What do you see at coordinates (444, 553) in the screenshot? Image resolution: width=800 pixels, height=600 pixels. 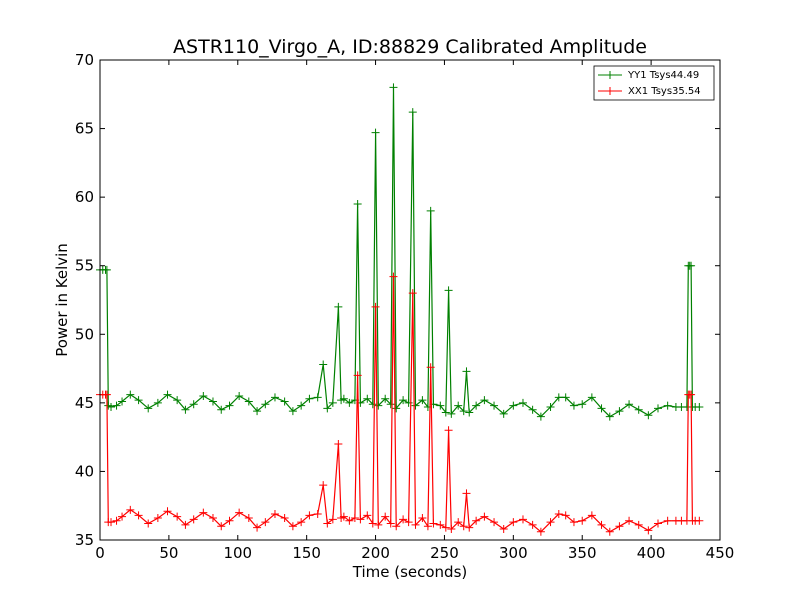 I see `x-tick-label: 250` at bounding box center [444, 553].